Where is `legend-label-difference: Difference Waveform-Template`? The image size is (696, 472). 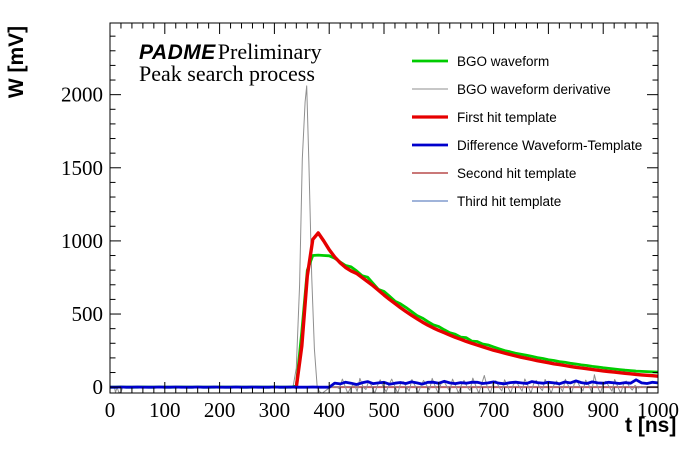 legend-label-difference: Difference Waveform-Template is located at coordinates (550, 145).